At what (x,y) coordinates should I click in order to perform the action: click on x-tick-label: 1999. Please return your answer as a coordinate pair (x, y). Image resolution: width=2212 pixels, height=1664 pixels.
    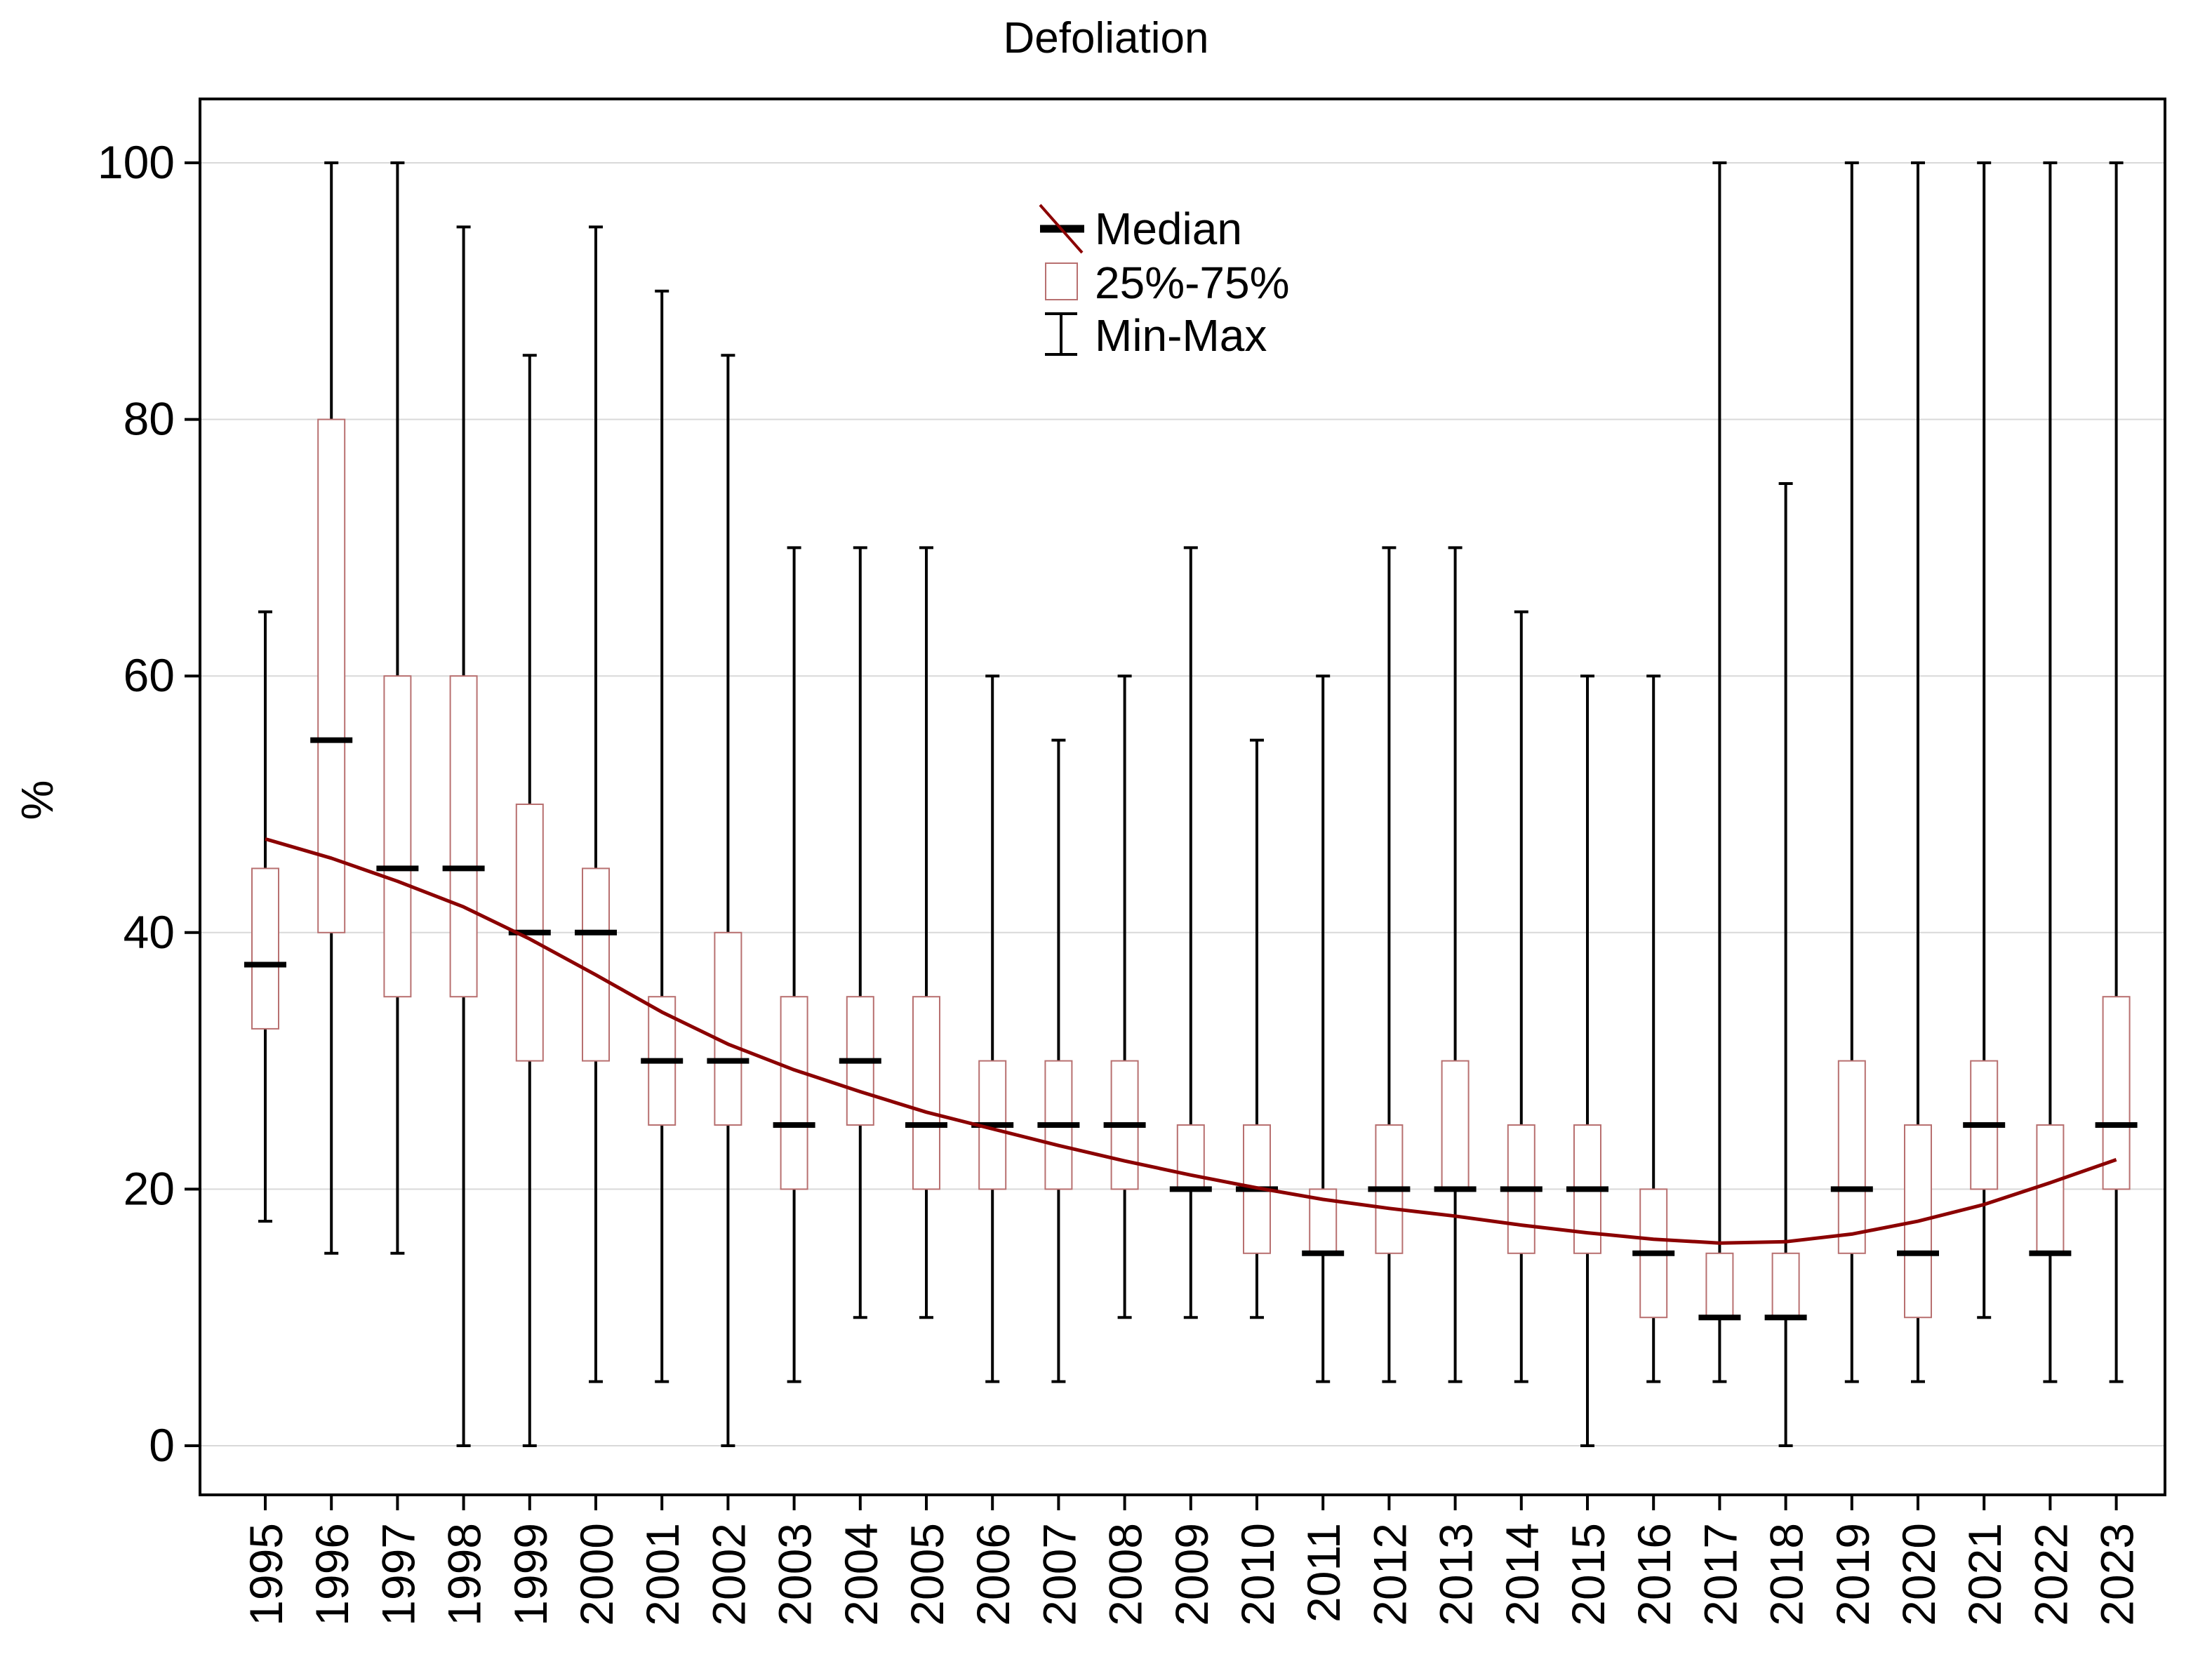
    Looking at the image, I should click on (531, 1574).